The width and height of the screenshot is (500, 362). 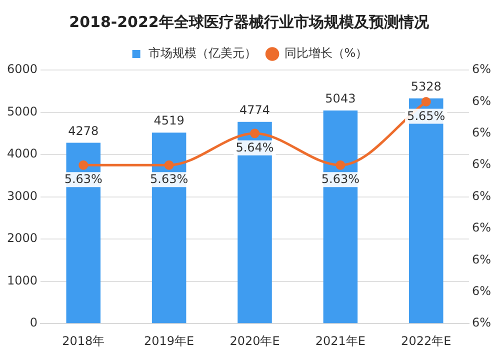 I want to click on chart-title: 2018-2022年全球医疗器械行业市场规模及预测情况, so click(x=249, y=21).